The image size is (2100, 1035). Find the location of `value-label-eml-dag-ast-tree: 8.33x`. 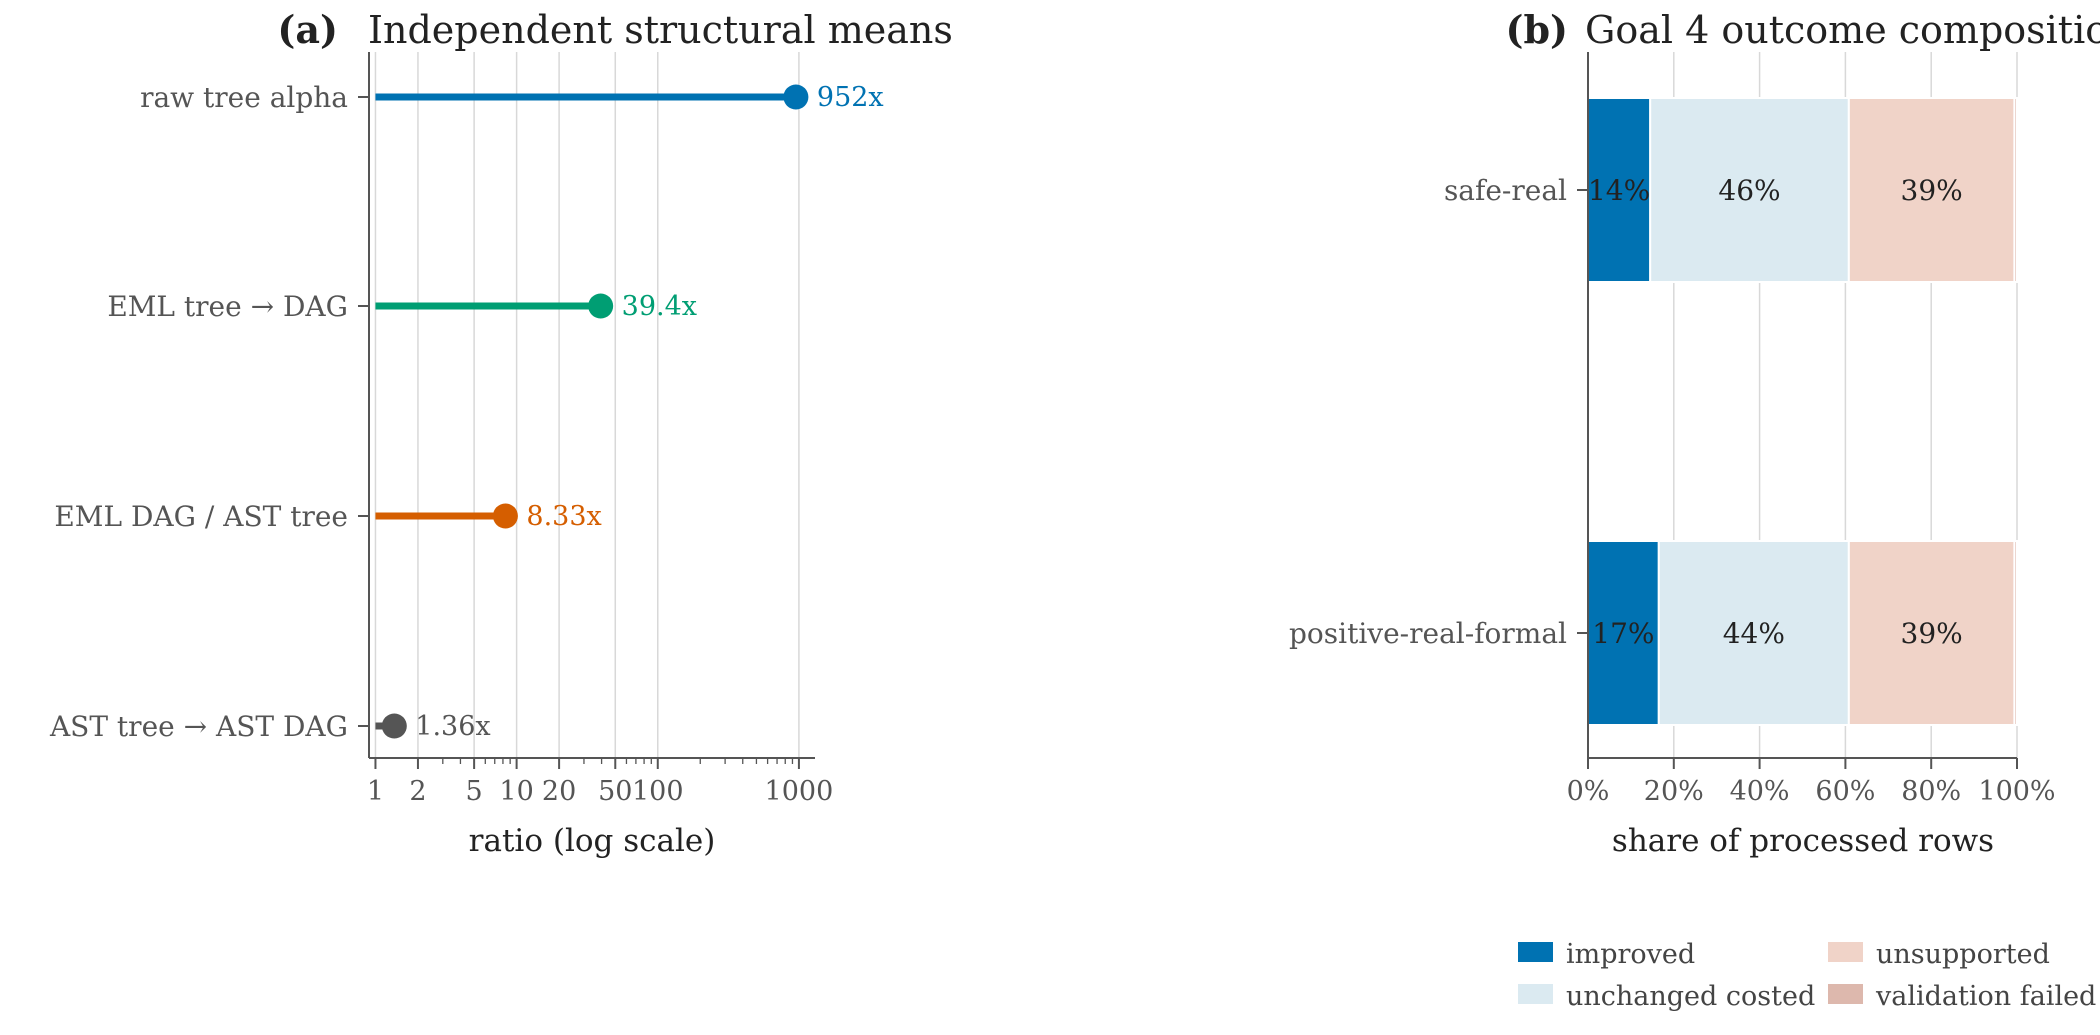

value-label-eml-dag-ast-tree: 8.33x is located at coordinates (563, 516).